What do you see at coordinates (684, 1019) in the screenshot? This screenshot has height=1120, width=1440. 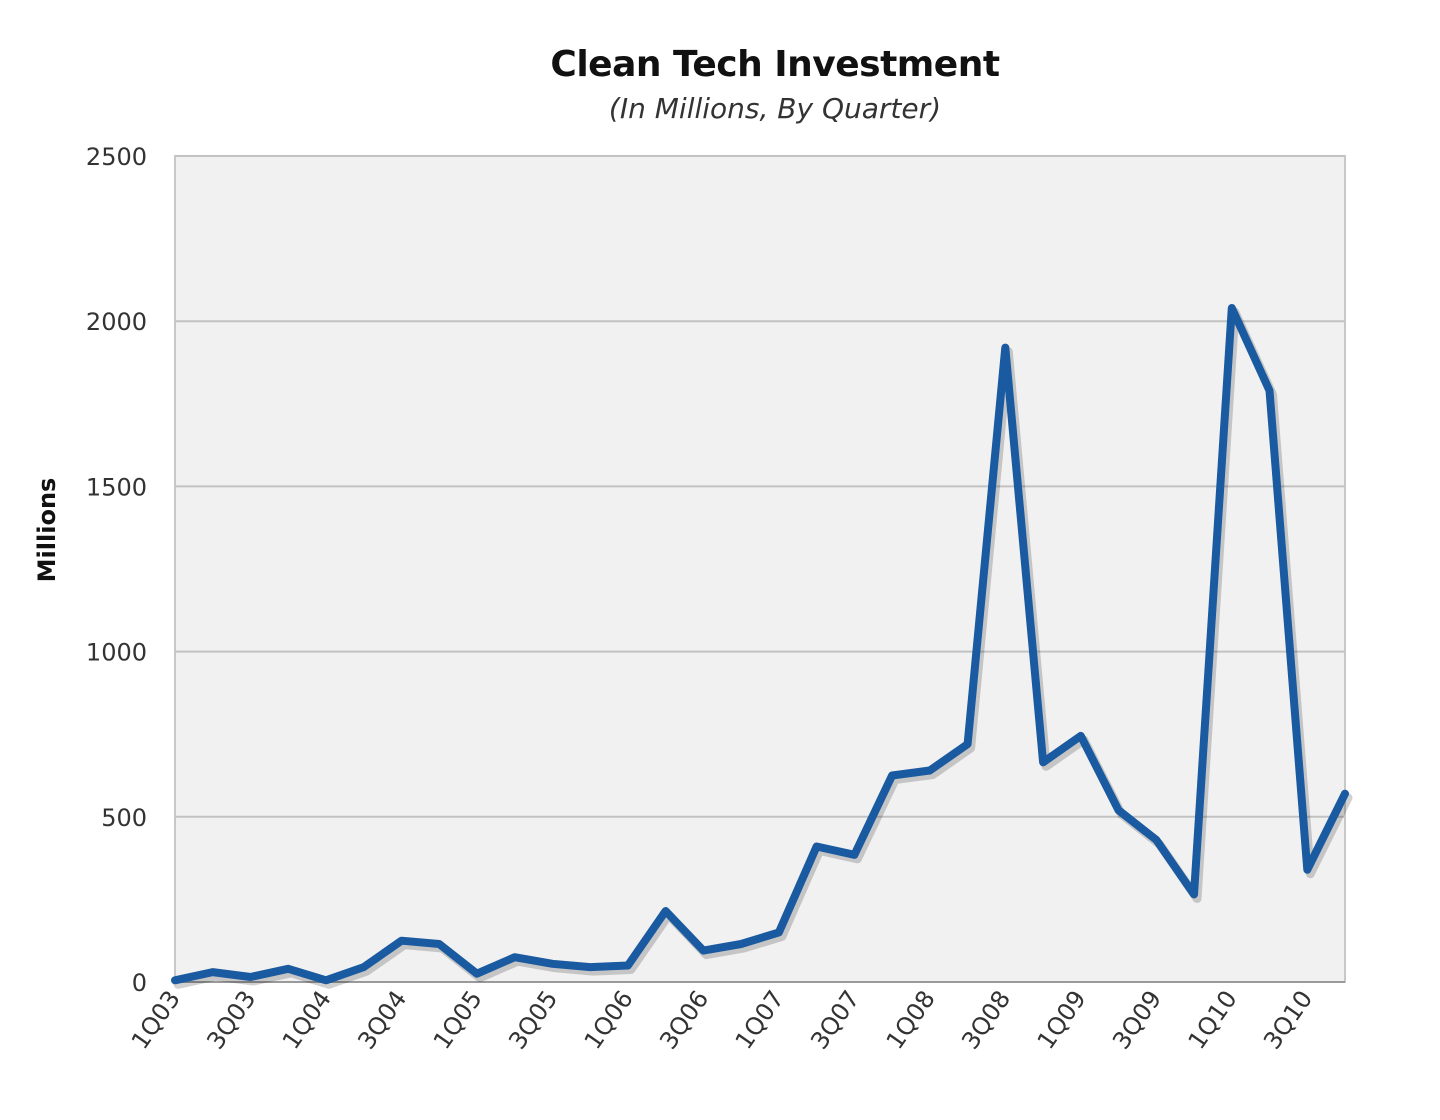 I see `x-tick-label: 3Q06` at bounding box center [684, 1019].